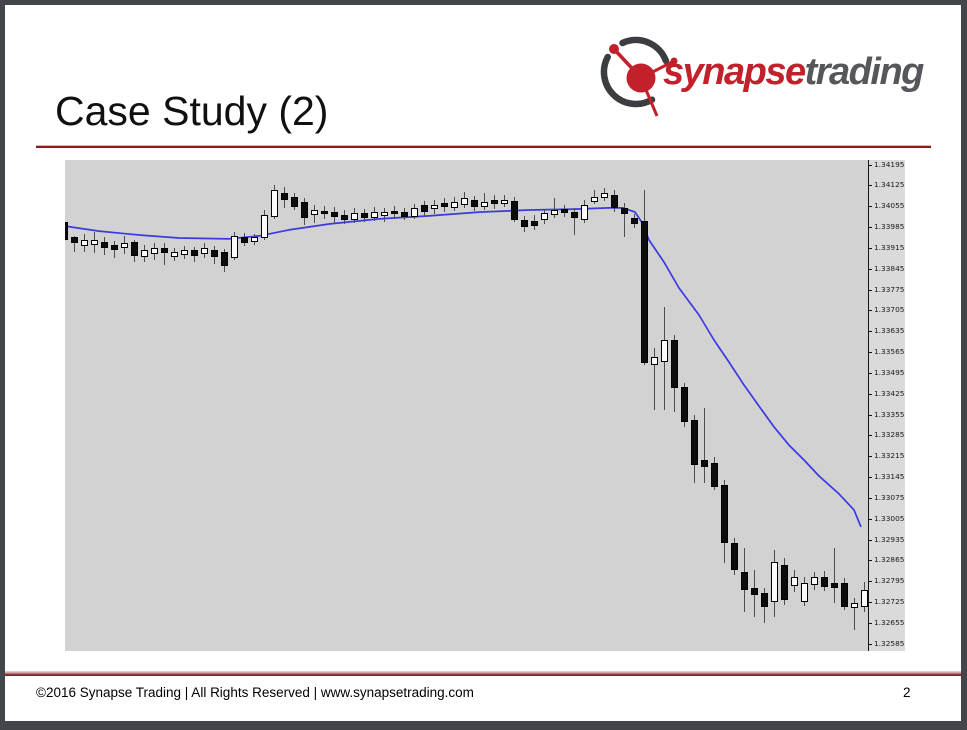 The height and width of the screenshot is (730, 967). Describe the element at coordinates (483, 146) in the screenshot. I see `title-underline` at that location.